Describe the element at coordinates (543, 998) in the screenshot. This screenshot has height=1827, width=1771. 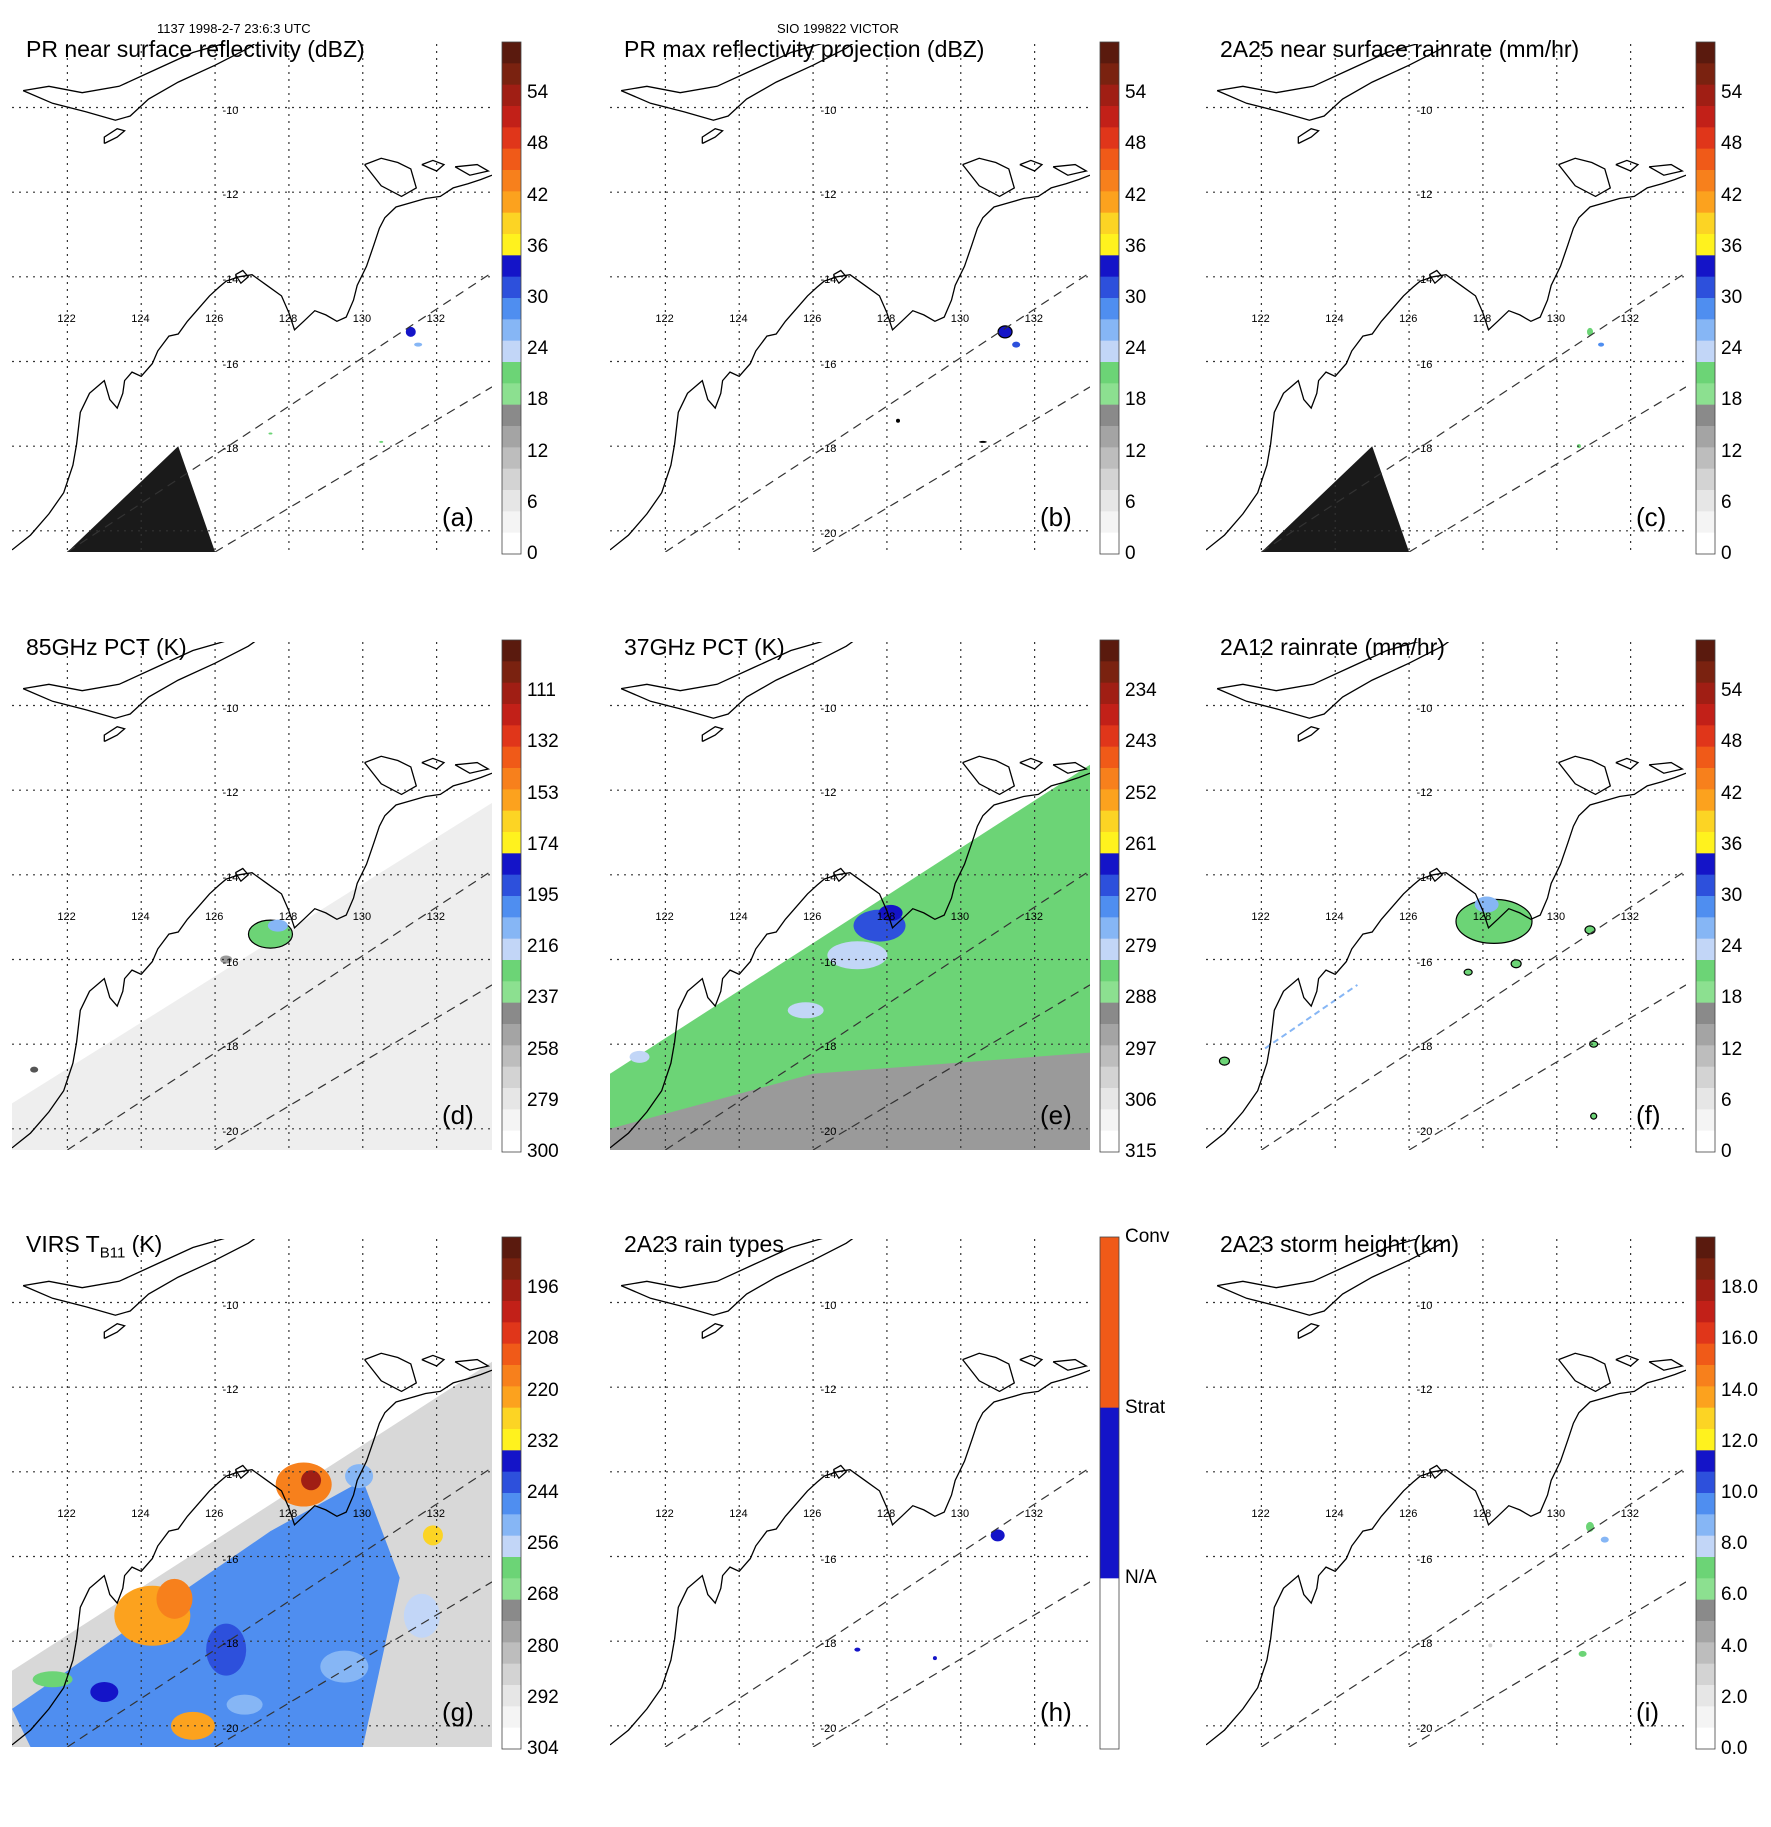
I see `colorbar-tick-label: 237` at that location.